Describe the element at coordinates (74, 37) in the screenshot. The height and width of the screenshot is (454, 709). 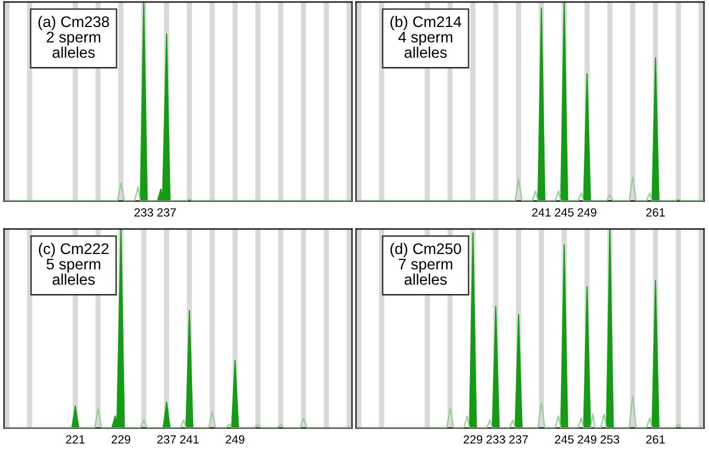
I see `text: (a) Cm238 2 sperm alleles` at that location.